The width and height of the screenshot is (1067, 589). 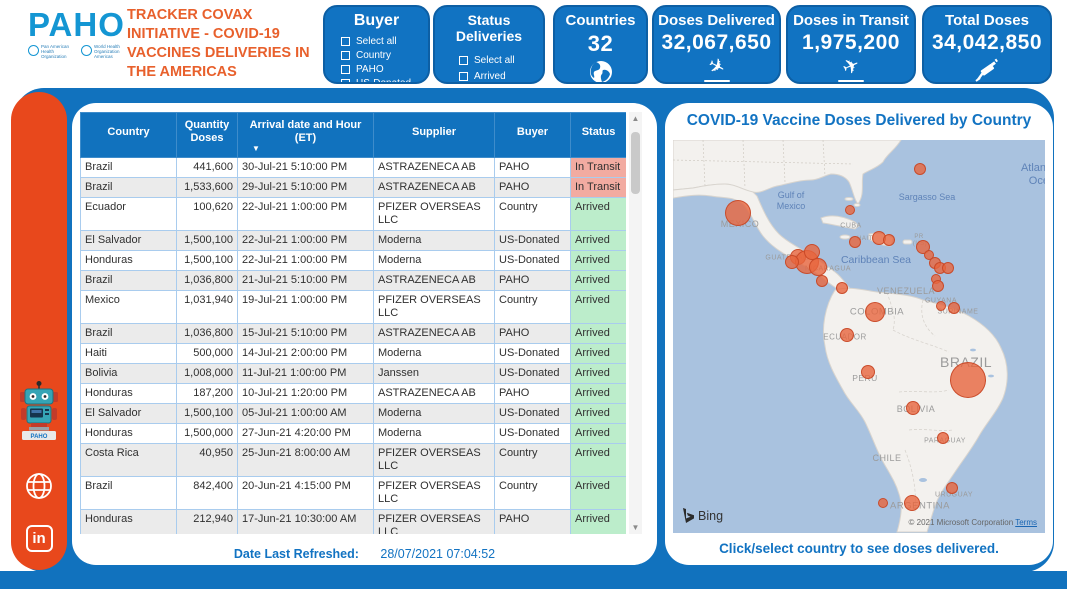 I want to click on cell-arrival: 14-Jul-21 2:00:00 PM, so click(x=305, y=353).